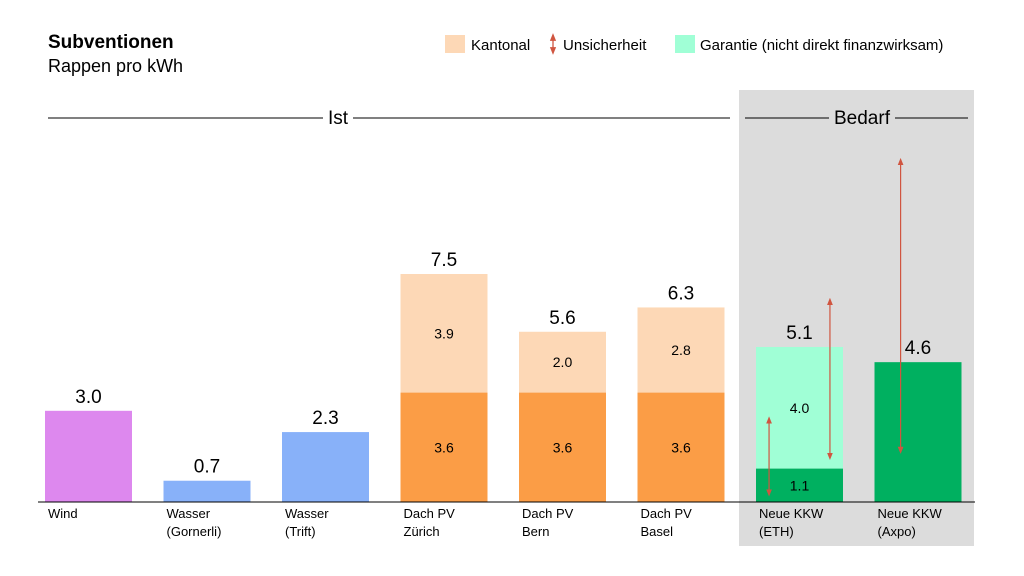 This screenshot has width=1024, height=576. What do you see at coordinates (548, 522) in the screenshot?
I see `category-label-4: Dach PV Bern` at bounding box center [548, 522].